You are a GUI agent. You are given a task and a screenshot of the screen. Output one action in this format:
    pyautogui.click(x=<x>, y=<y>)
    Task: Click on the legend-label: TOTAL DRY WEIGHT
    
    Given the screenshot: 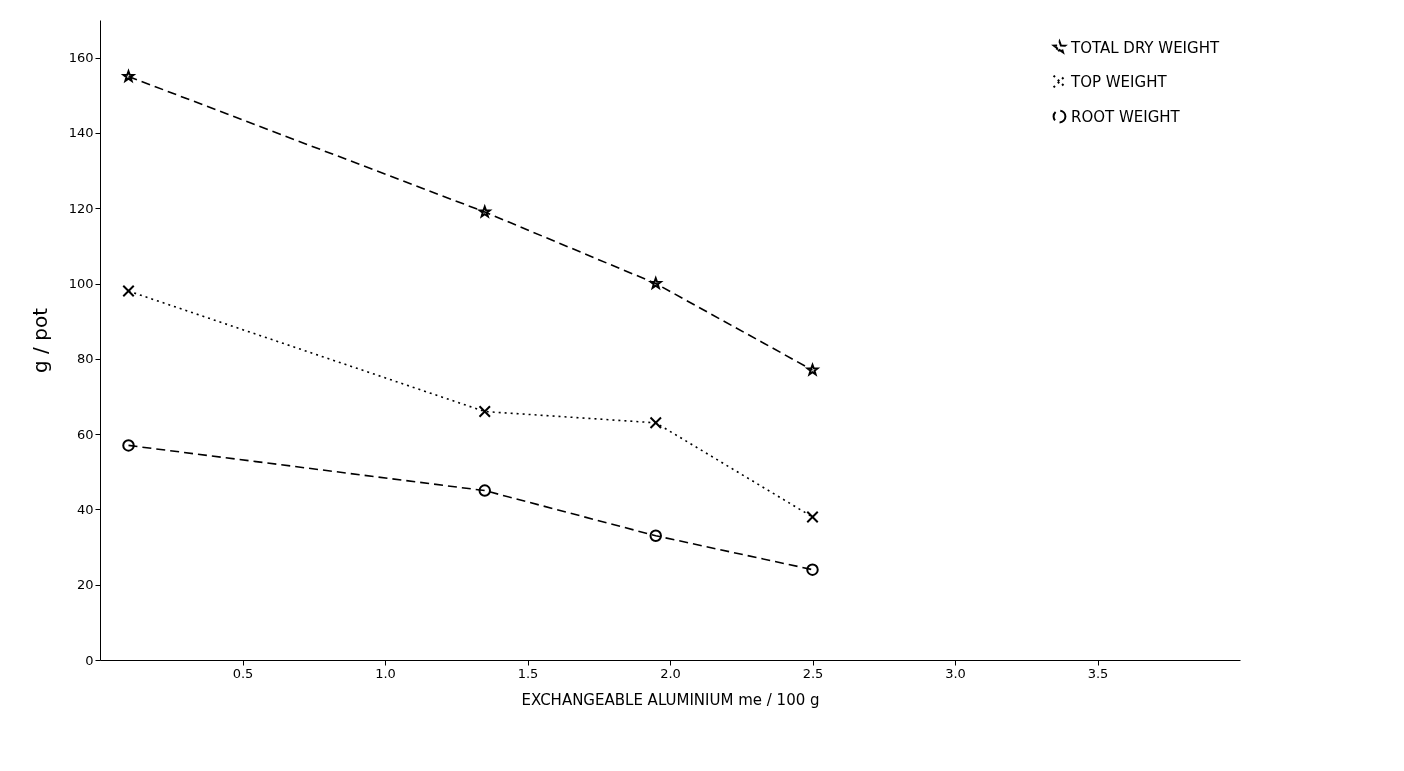 What is the action you would take?
    pyautogui.click(x=1145, y=47)
    